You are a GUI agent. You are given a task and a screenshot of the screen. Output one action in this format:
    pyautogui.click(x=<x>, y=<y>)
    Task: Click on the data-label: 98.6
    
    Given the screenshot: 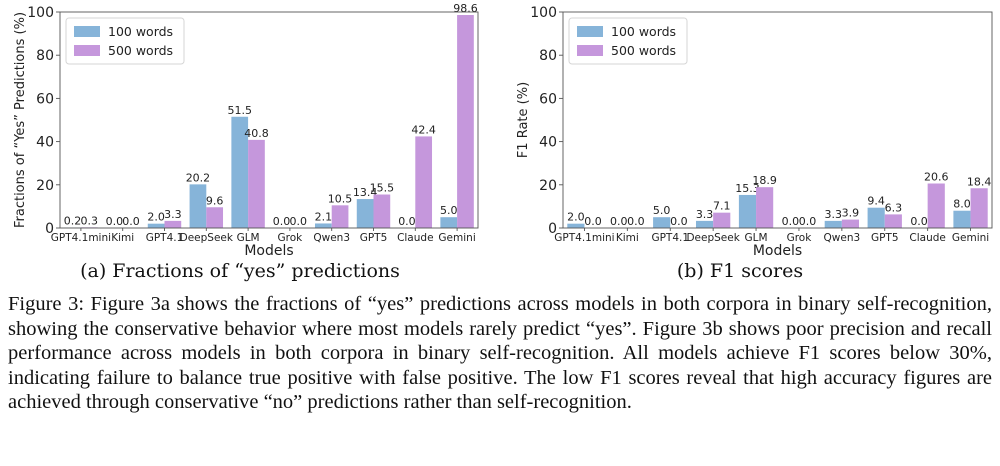 What is the action you would take?
    pyautogui.click(x=465, y=8)
    